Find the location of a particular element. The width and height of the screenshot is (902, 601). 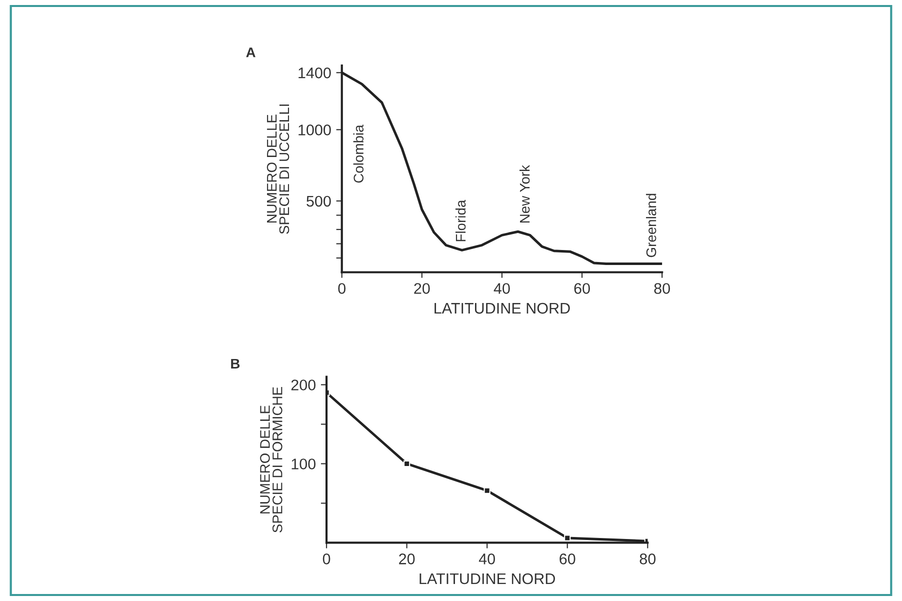

y-axis-title: NUMERO DELLE SPECIE DI FORMICHE is located at coordinates (271, 459).